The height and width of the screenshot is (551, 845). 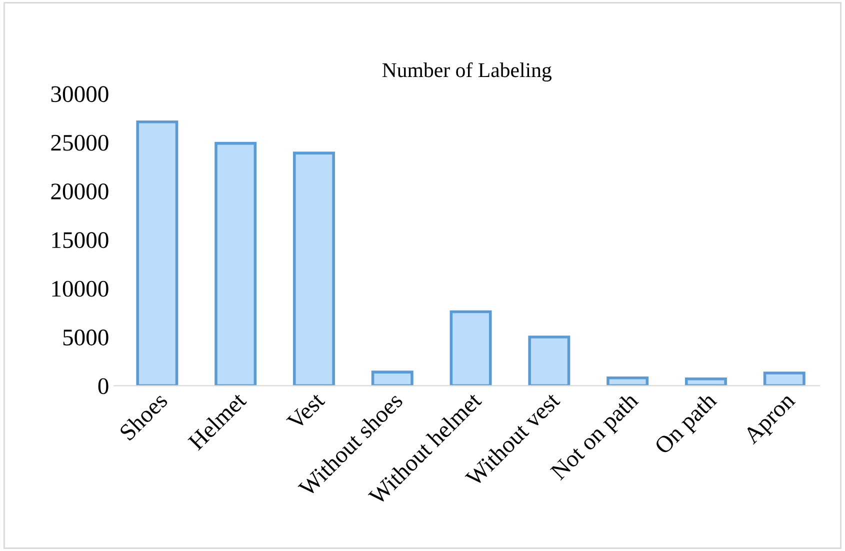 I want to click on chart-title: Number of Labeling, so click(x=467, y=72).